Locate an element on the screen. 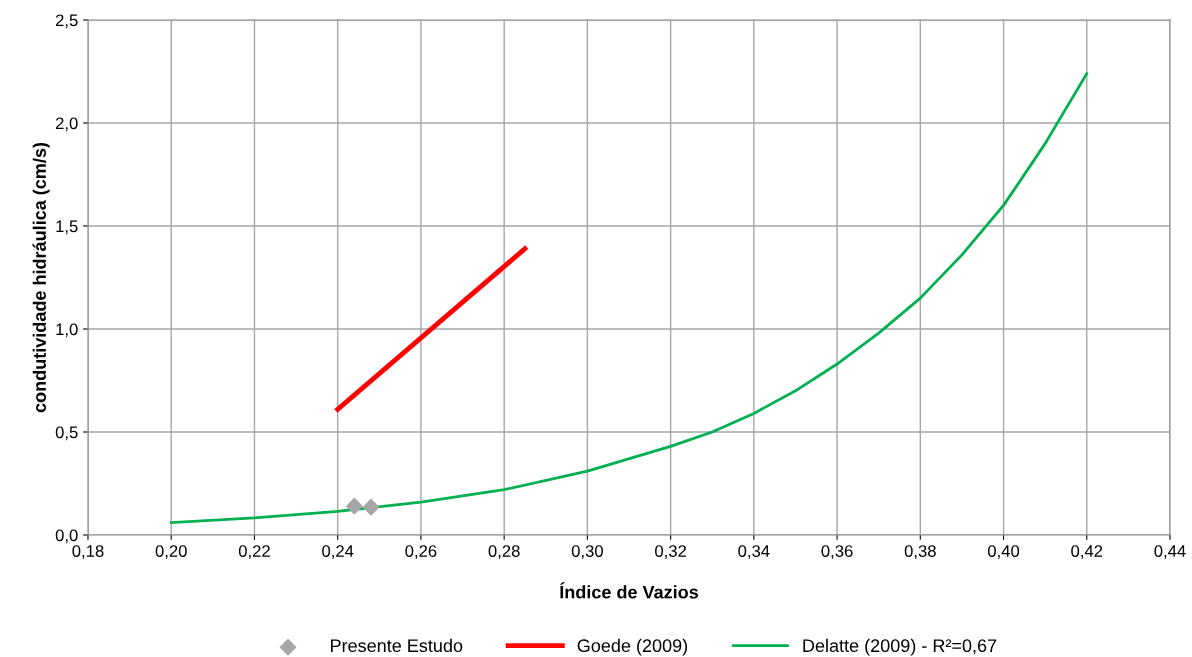 This screenshot has width=1192, height=657. x-tick-label: 0,38 is located at coordinates (920, 552).